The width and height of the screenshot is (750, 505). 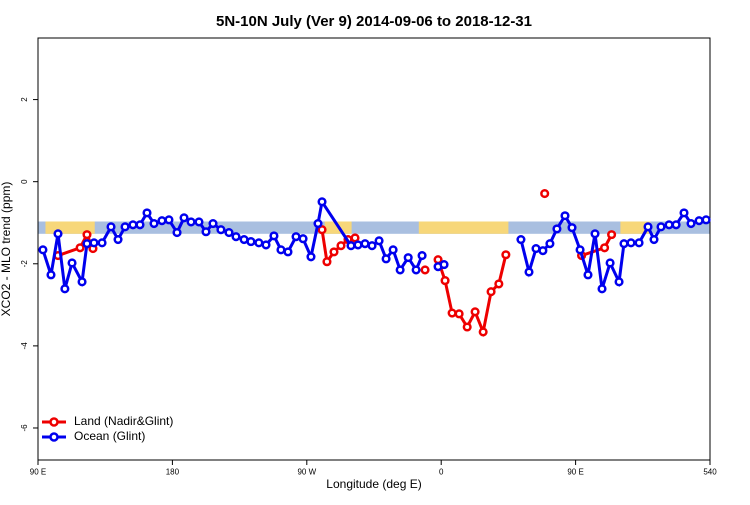 I want to click on y-tick-label: -2, so click(x=24, y=264).